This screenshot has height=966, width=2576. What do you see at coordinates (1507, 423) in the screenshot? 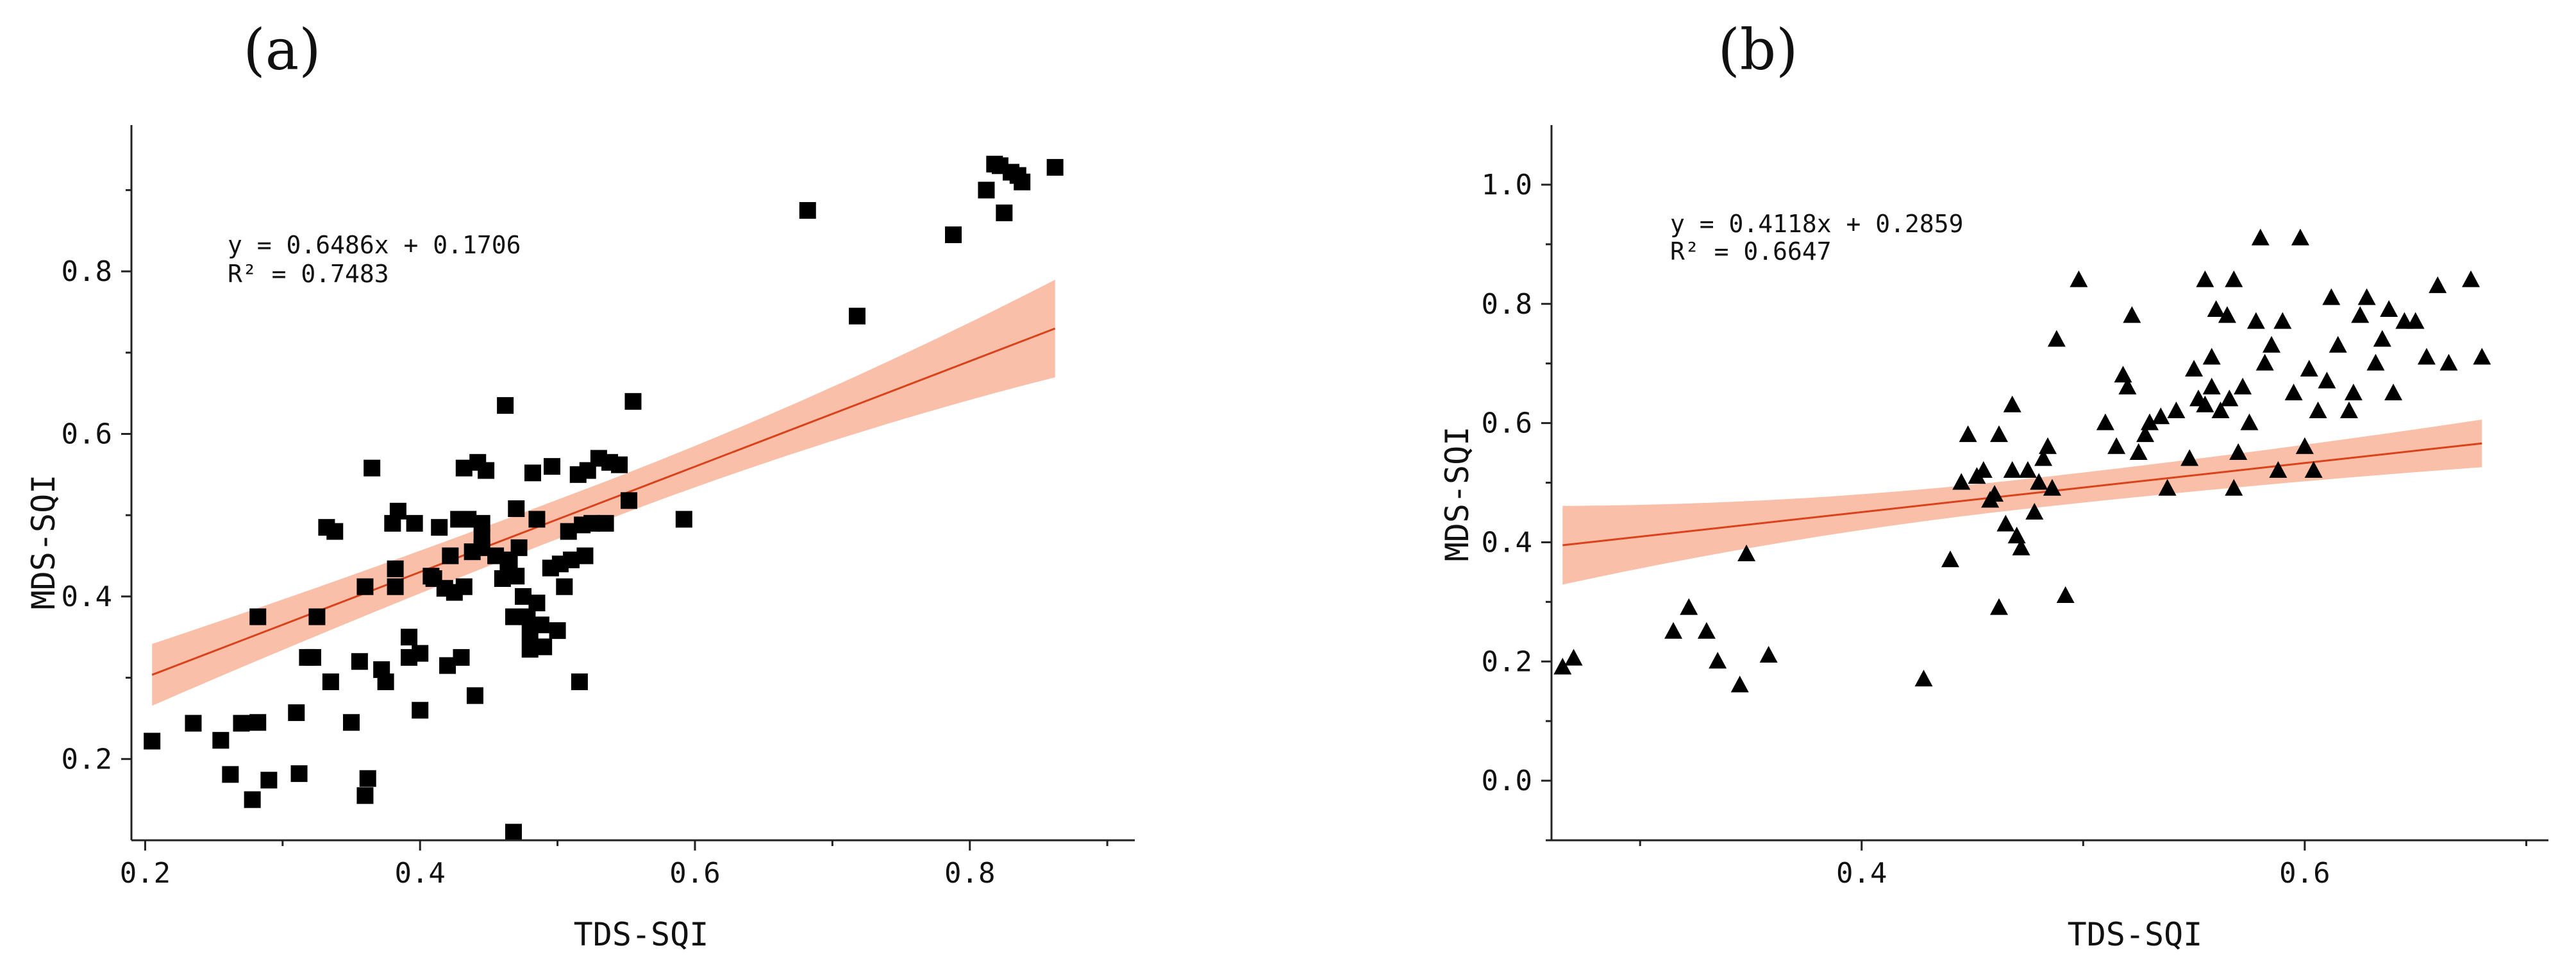
I see `panel-b-y-tick-label: 0.6` at bounding box center [1507, 423].